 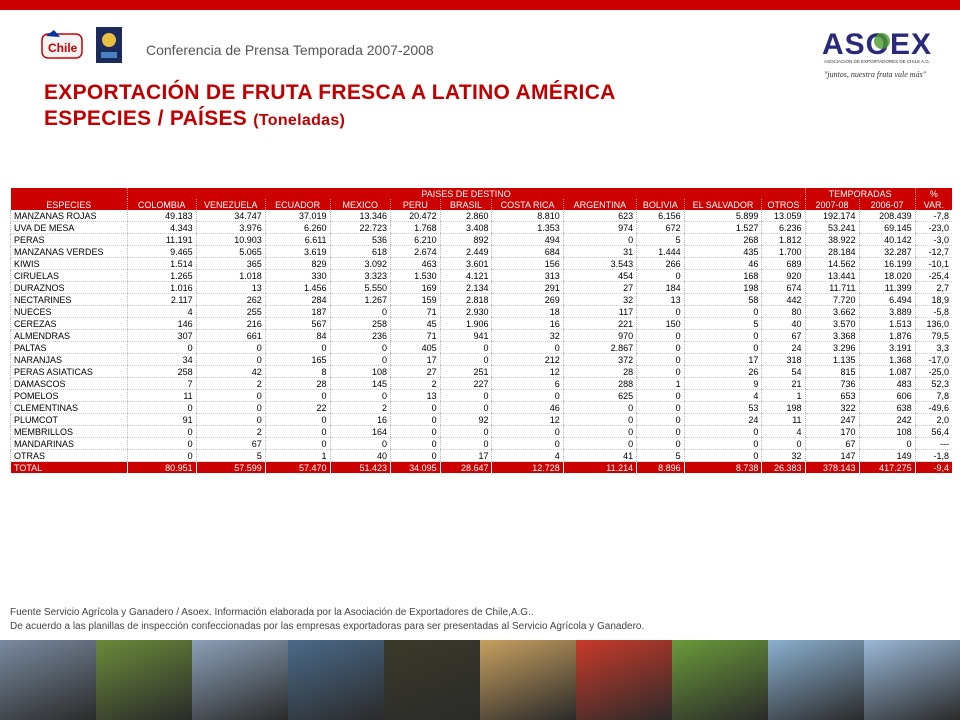 I want to click on value-cell: 1.514, so click(x=161, y=263).